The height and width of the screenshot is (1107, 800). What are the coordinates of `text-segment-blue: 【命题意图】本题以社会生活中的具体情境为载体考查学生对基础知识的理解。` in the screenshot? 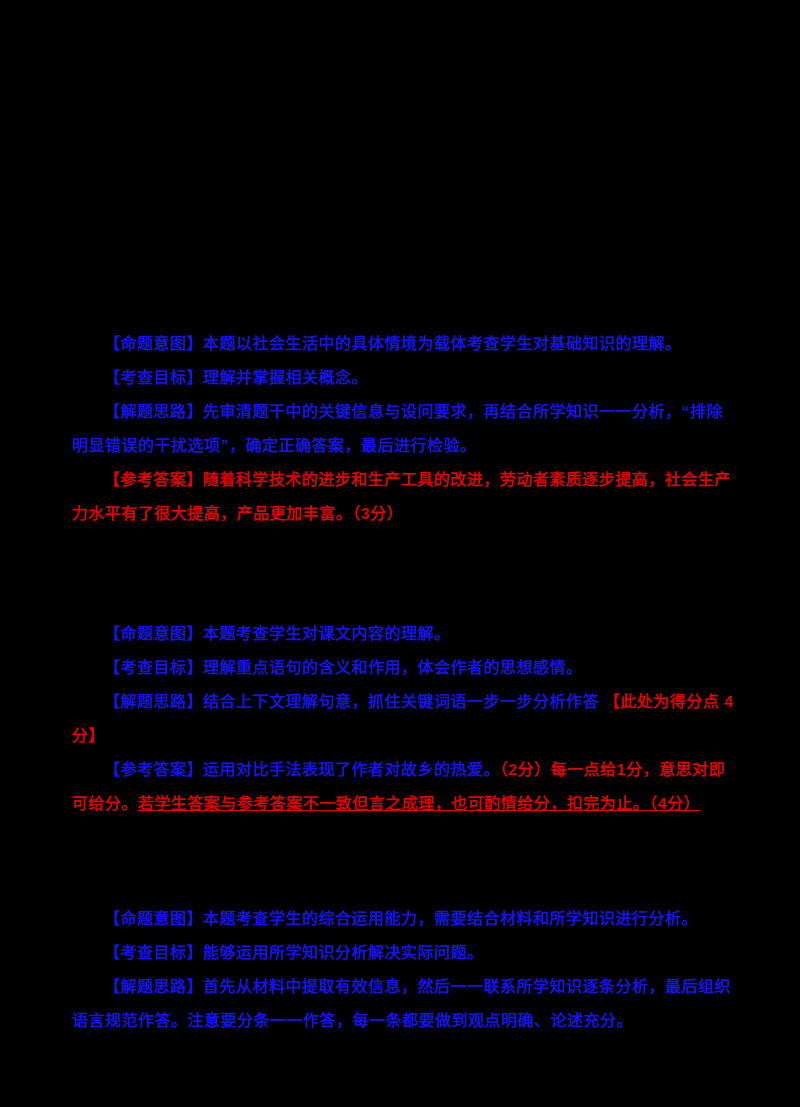 It's located at (393, 344).